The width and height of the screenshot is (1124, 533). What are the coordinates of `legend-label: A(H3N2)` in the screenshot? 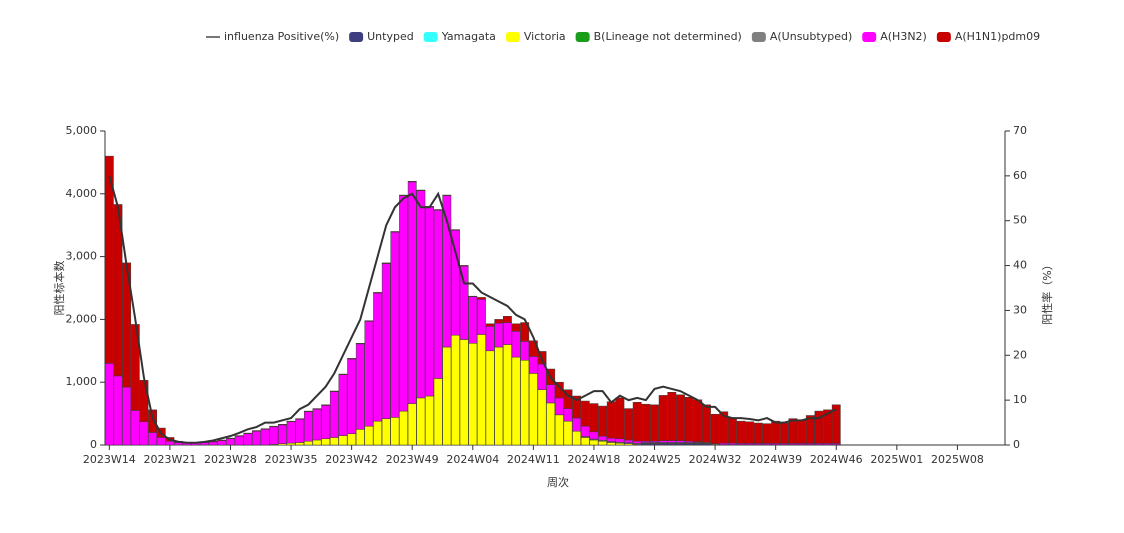 It's located at (903, 36).